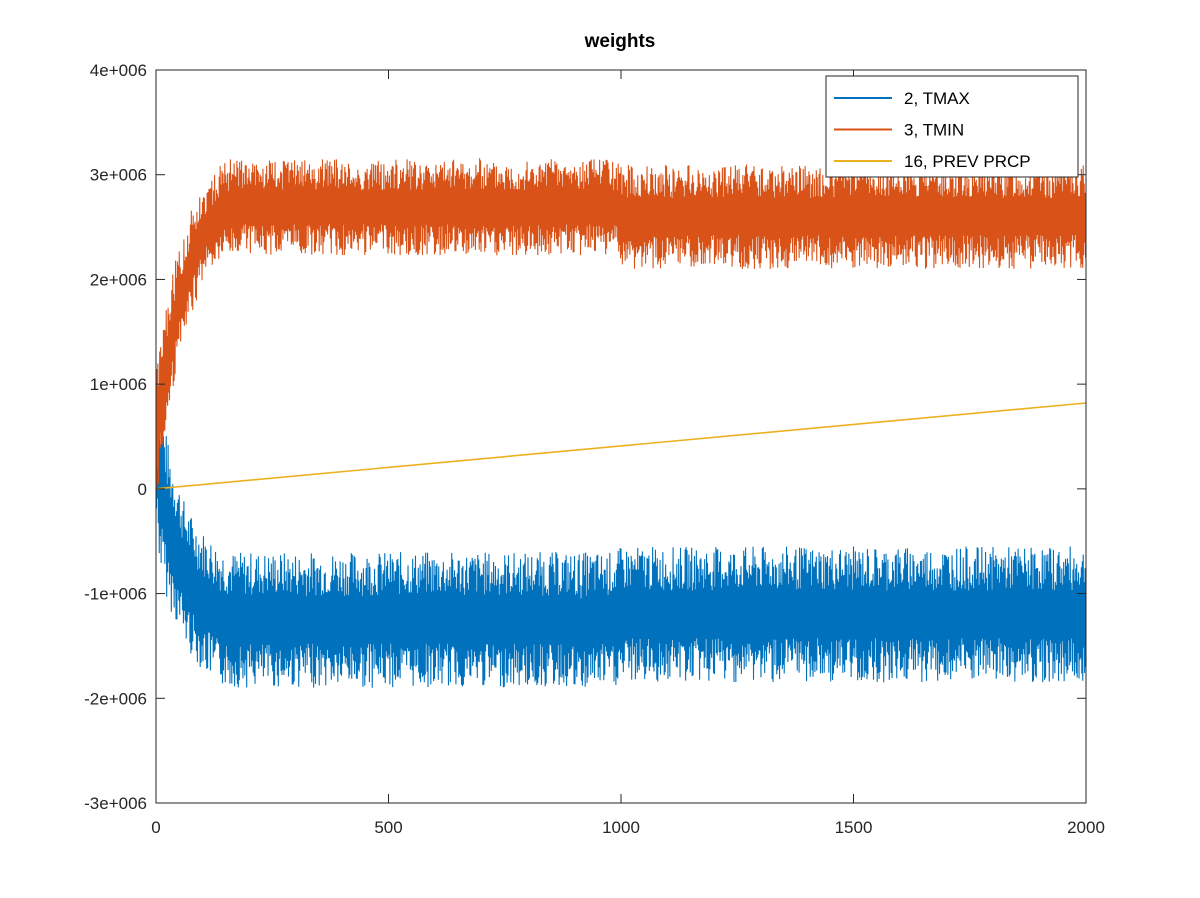  I want to click on legend-label-3-tmin: 3, TMIN, so click(934, 130).